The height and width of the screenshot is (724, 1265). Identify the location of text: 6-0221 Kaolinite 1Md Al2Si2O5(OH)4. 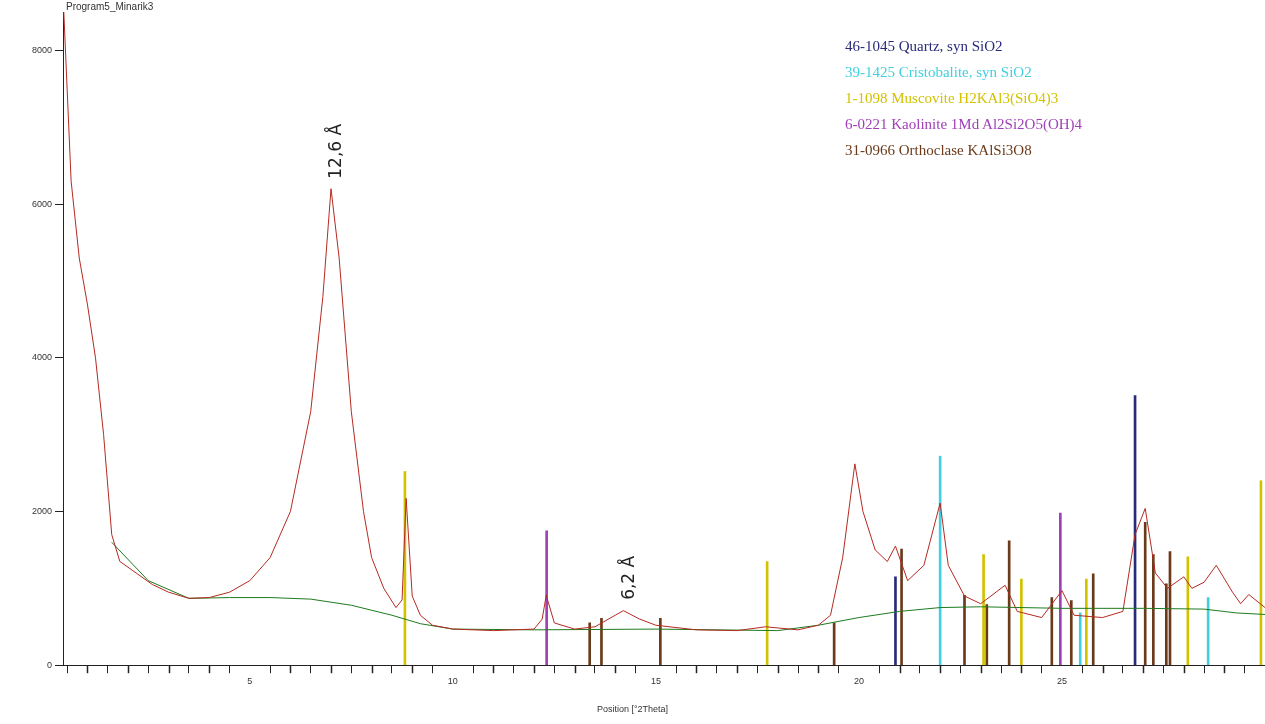
(964, 124).